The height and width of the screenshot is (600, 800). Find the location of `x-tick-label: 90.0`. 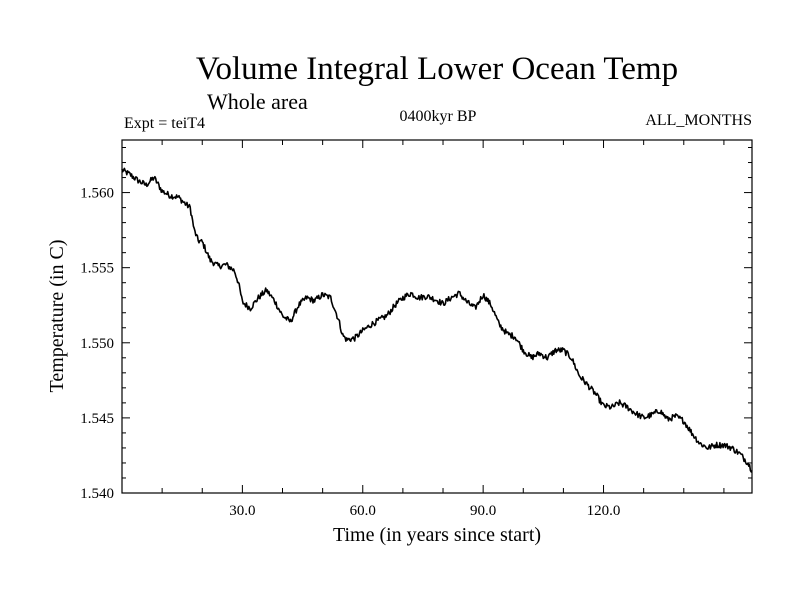

x-tick-label: 90.0 is located at coordinates (483, 511).